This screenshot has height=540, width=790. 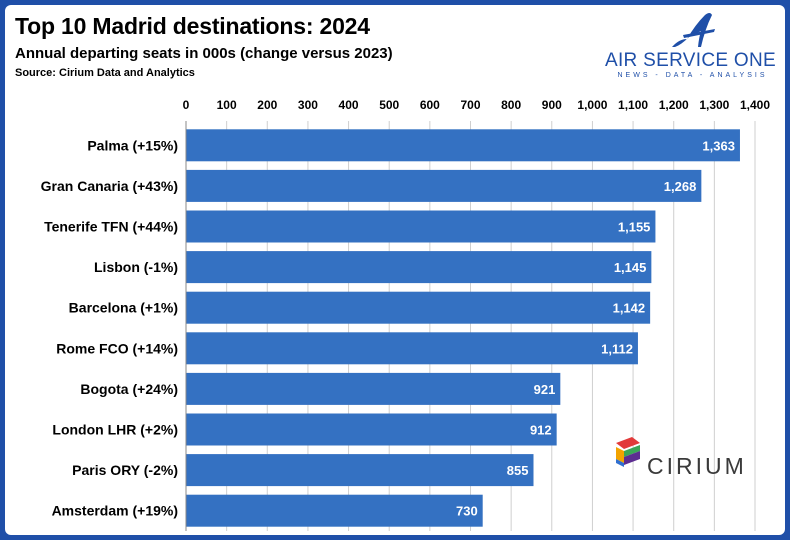 What do you see at coordinates (136, 267) in the screenshot?
I see `category-label: Lisbon (-1%)` at bounding box center [136, 267].